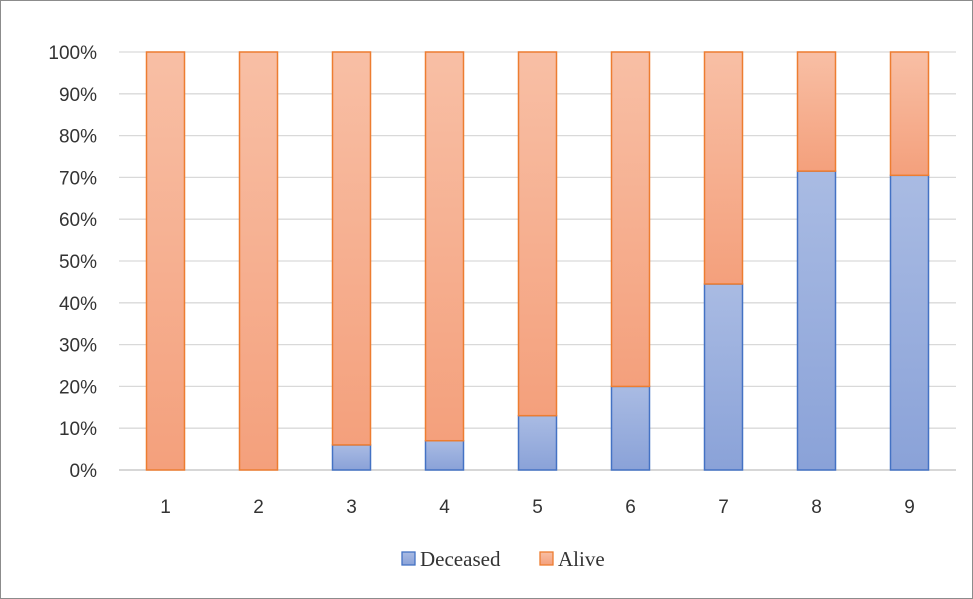 The image size is (973, 599). What do you see at coordinates (78, 95) in the screenshot?
I see `y-tick-label: 90%` at bounding box center [78, 95].